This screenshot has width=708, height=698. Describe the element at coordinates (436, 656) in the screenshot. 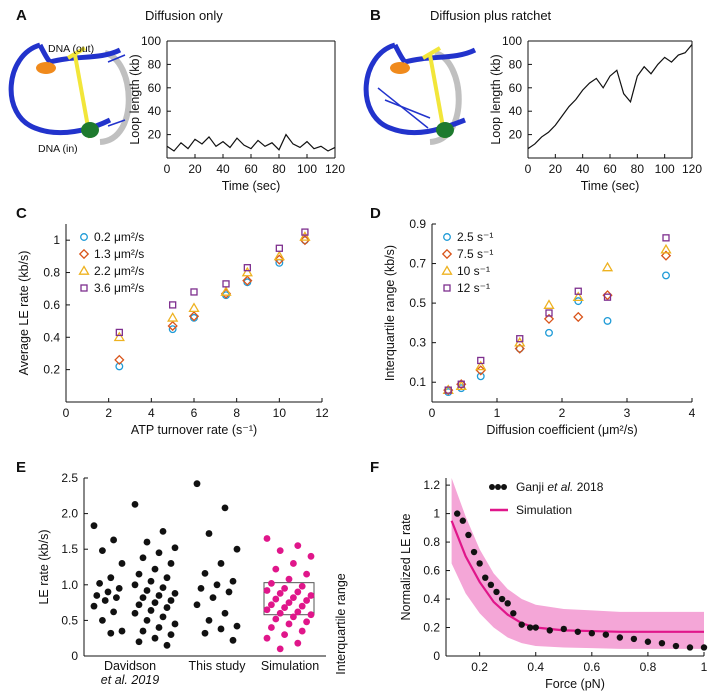

I see `chart-f-y-tick-label: 0` at that location.